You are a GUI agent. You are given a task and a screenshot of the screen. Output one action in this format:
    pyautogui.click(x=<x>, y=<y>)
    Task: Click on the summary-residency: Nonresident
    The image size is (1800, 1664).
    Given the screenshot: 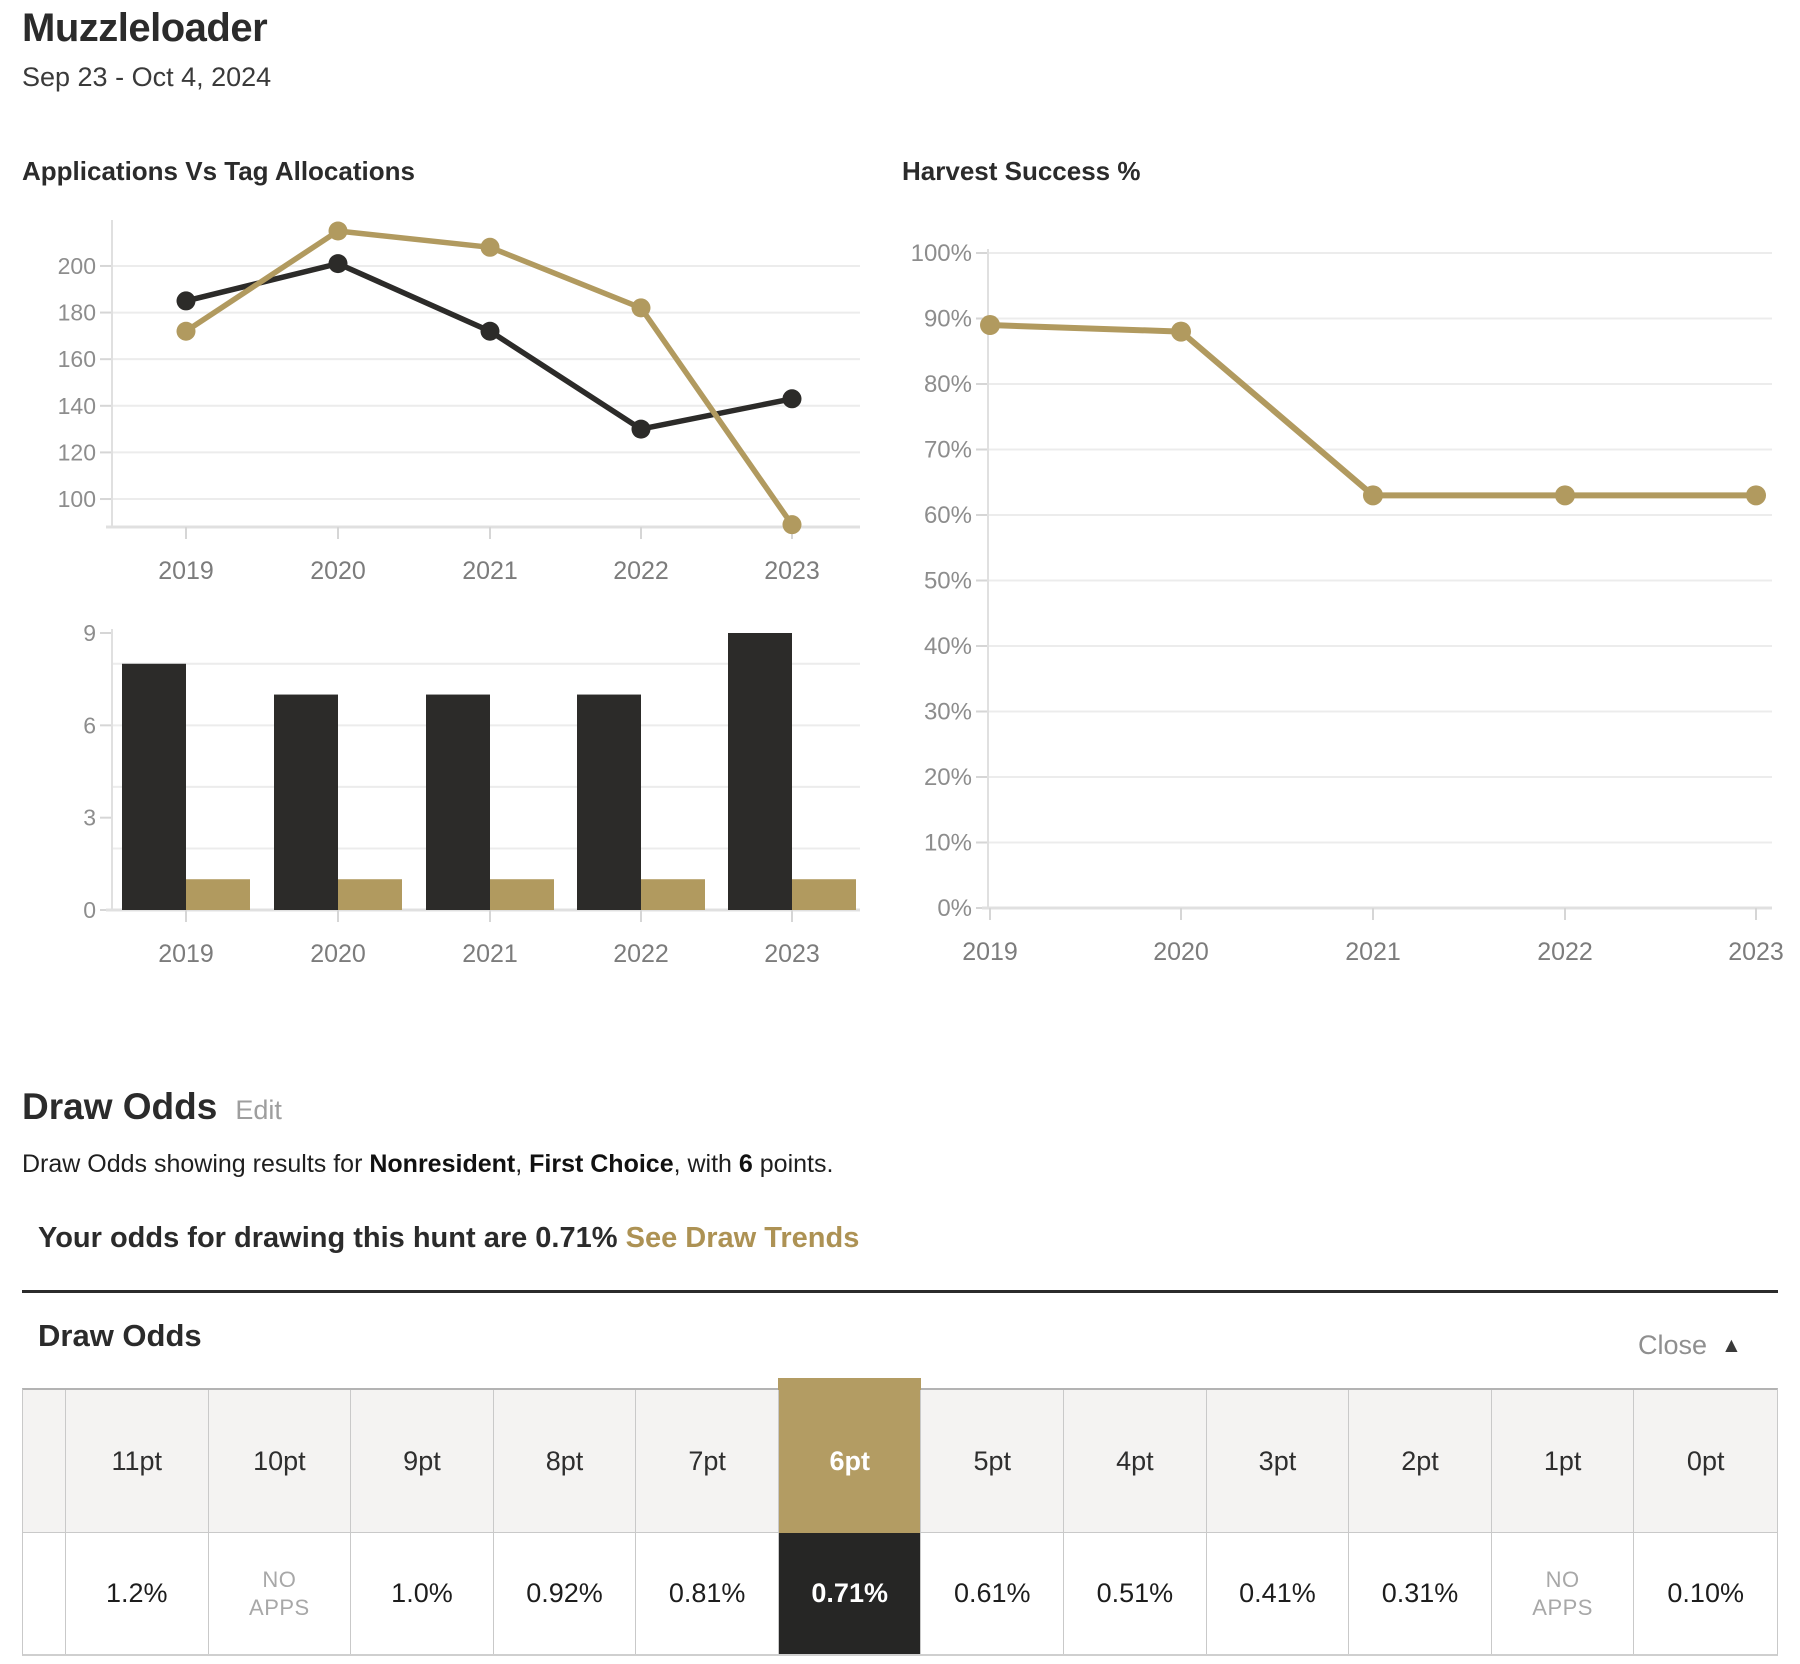 What is the action you would take?
    pyautogui.click(x=442, y=1164)
    